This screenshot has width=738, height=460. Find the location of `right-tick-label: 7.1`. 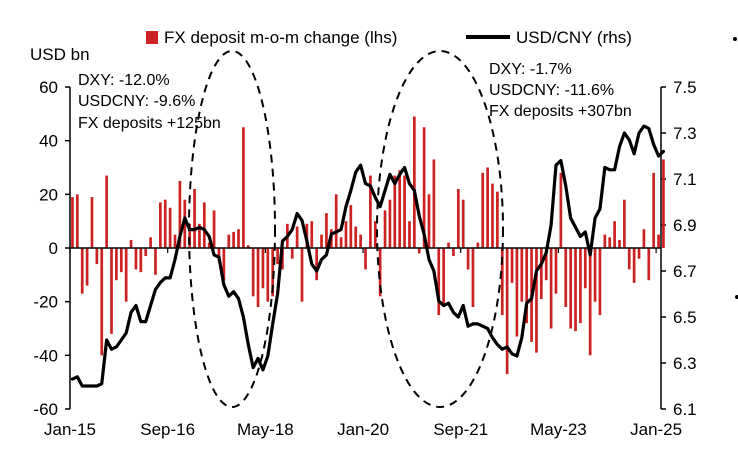

right-tick-label: 7.1 is located at coordinates (685, 179).